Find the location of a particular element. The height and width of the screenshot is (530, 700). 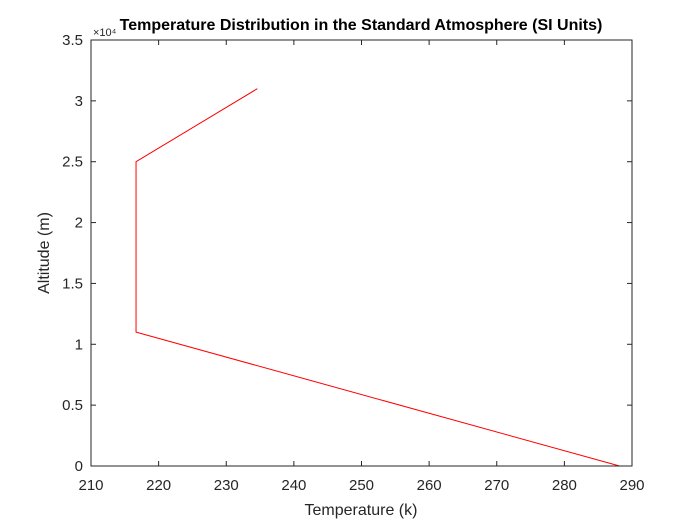

x-tick-label: 260 is located at coordinates (429, 485).